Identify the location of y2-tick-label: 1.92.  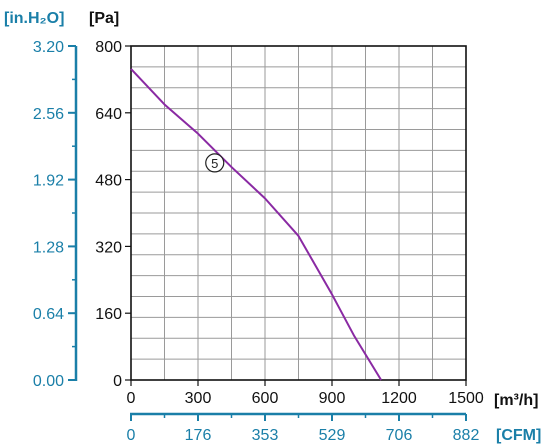
(48, 181).